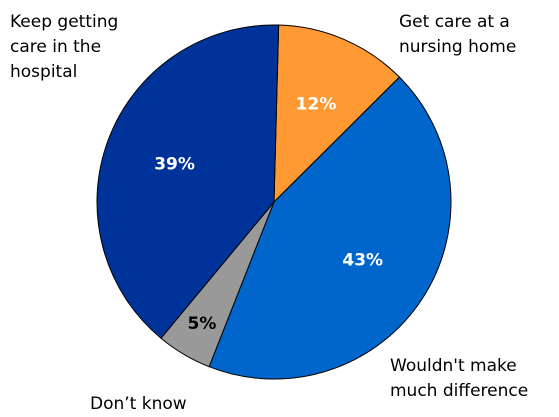 The height and width of the screenshot is (417, 559). I want to click on pie-slice-get-care-at-a-nursing-home, so click(337, 114).